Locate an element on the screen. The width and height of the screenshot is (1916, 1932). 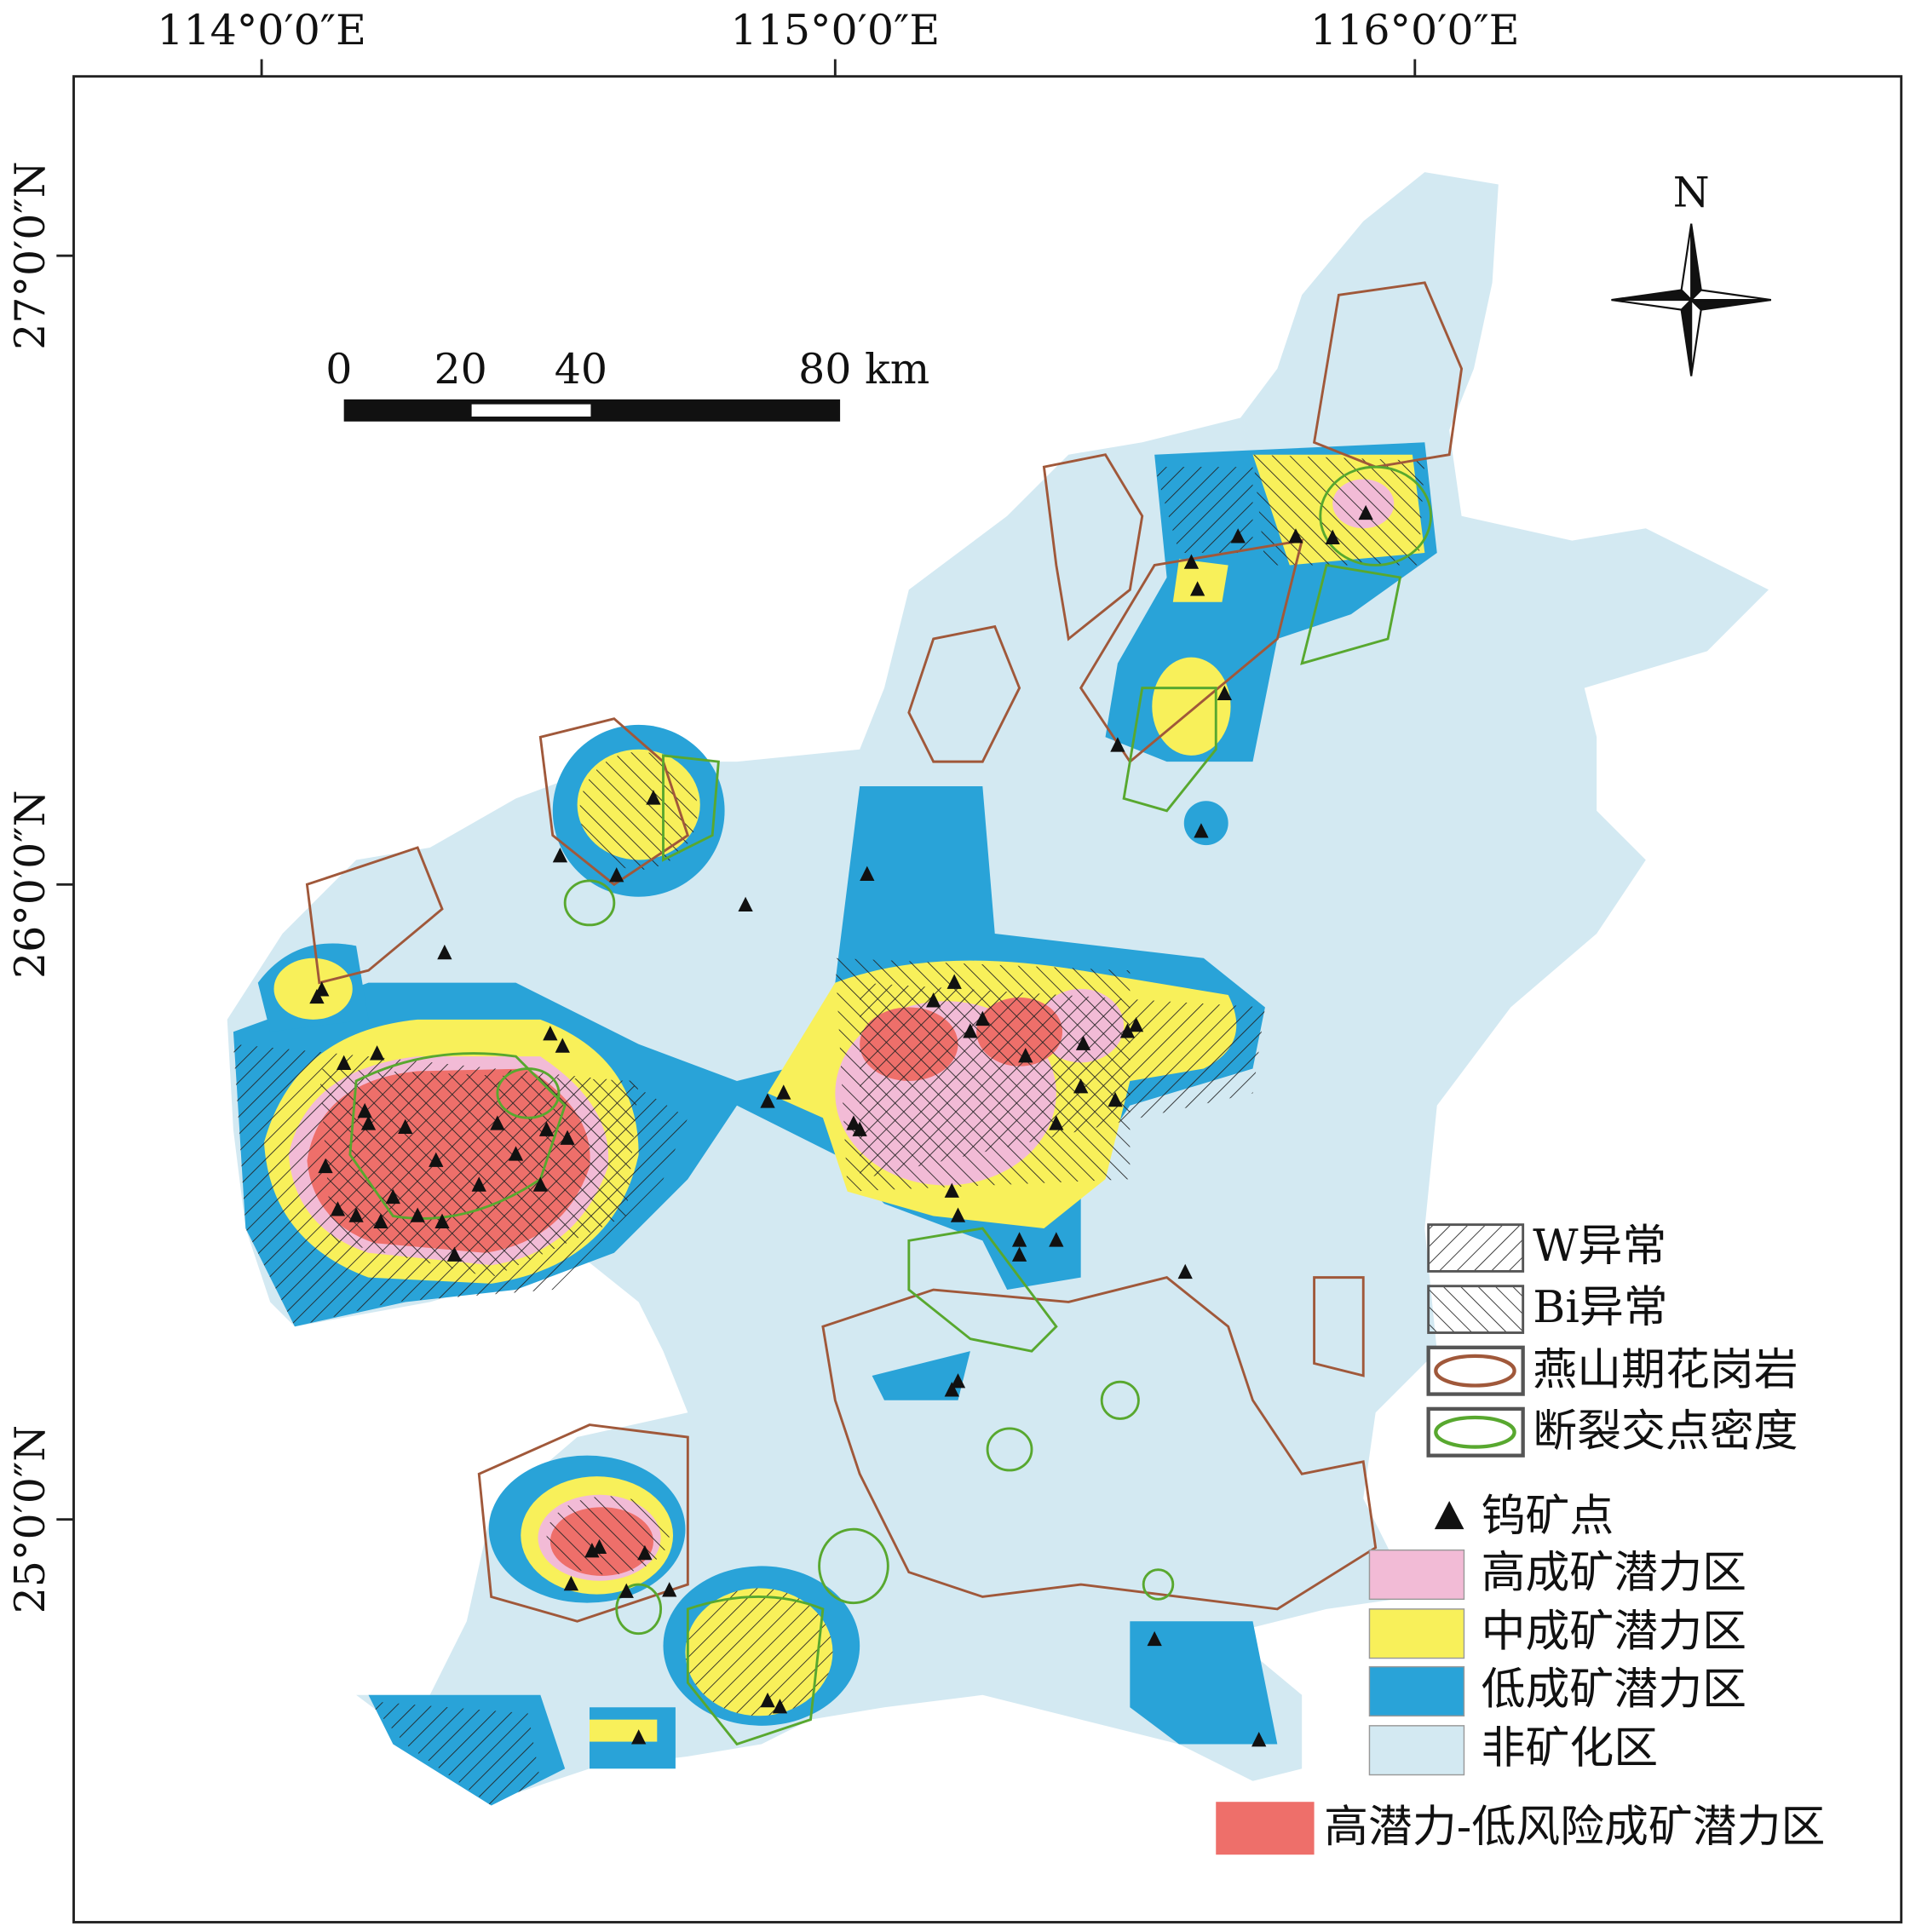
latitude-label: 26°0′0″N is located at coordinates (30, 885).